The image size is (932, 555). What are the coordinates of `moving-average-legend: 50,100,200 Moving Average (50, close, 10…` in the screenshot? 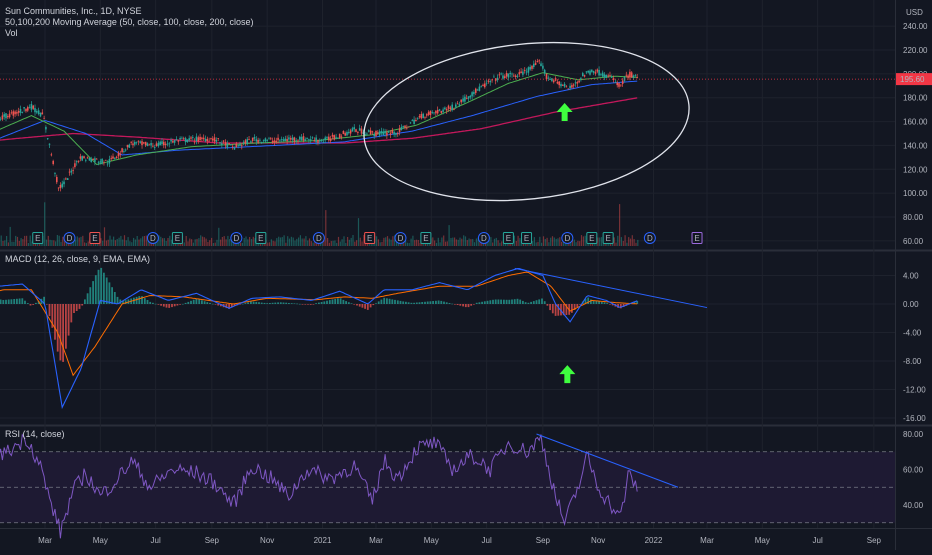 It's located at (129, 22).